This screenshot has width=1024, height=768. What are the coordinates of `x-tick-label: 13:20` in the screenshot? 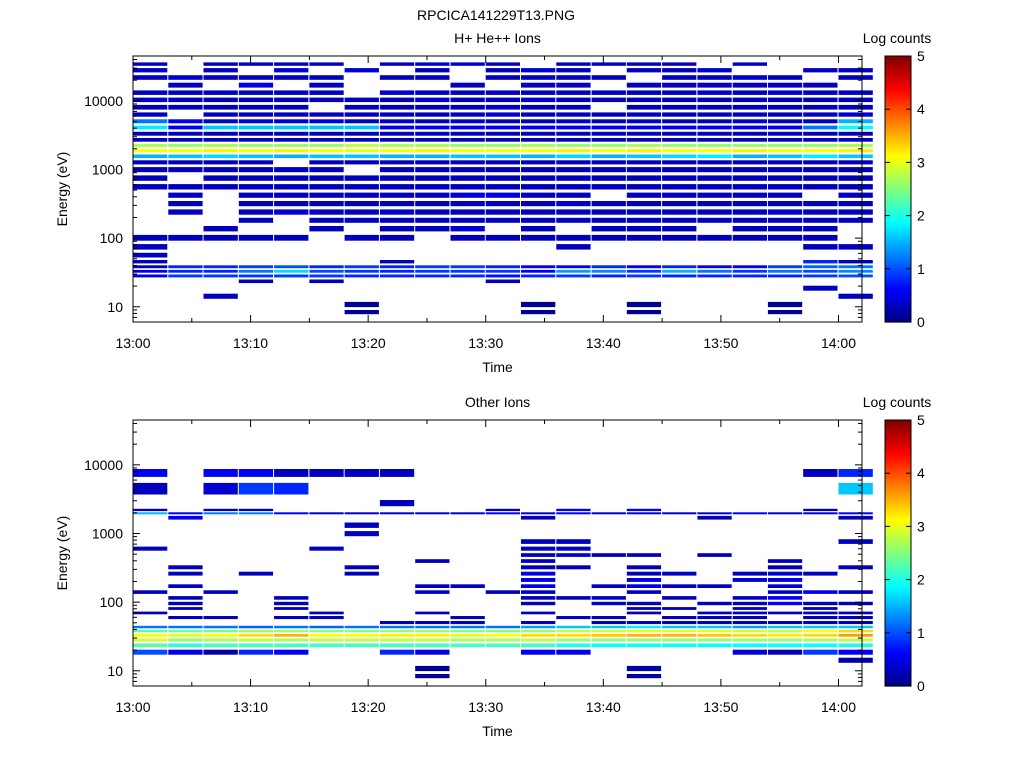 It's located at (368, 343).